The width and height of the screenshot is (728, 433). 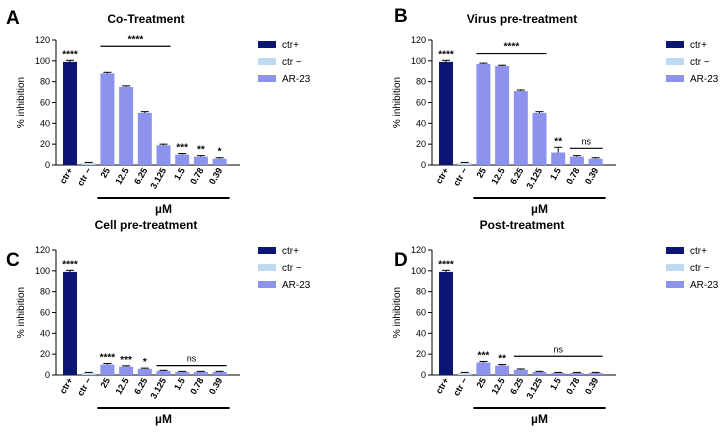 I want to click on bracket-label: ns, so click(x=192, y=359).